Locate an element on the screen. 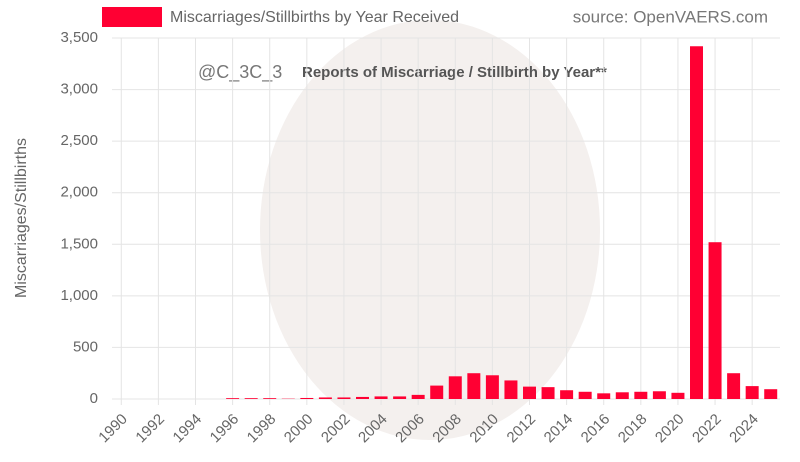  y-tick-label: 2,000 is located at coordinates (79, 192).